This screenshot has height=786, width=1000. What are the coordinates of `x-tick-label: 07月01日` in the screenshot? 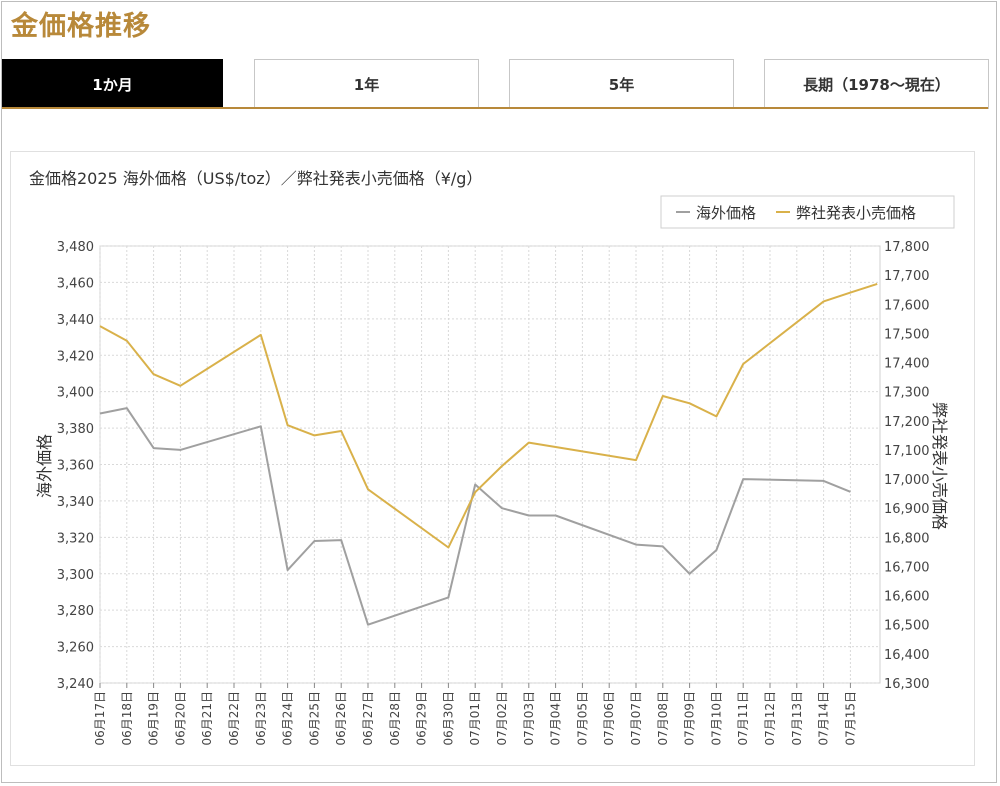 It's located at (475, 718).